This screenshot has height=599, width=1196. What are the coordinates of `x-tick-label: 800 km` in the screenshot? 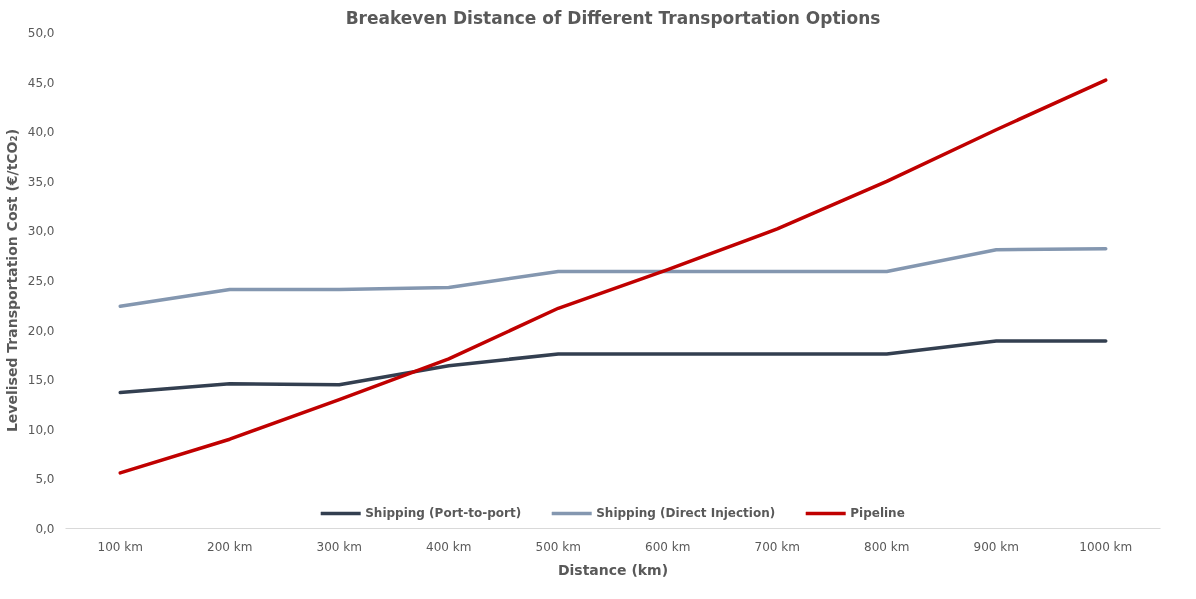 It's located at (887, 546).